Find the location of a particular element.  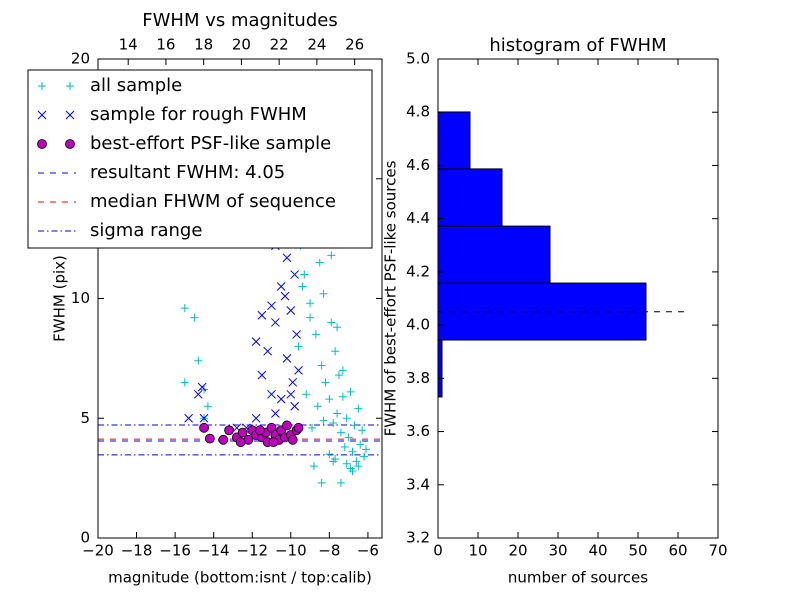

x2-tick-label: 18 is located at coordinates (203, 45).